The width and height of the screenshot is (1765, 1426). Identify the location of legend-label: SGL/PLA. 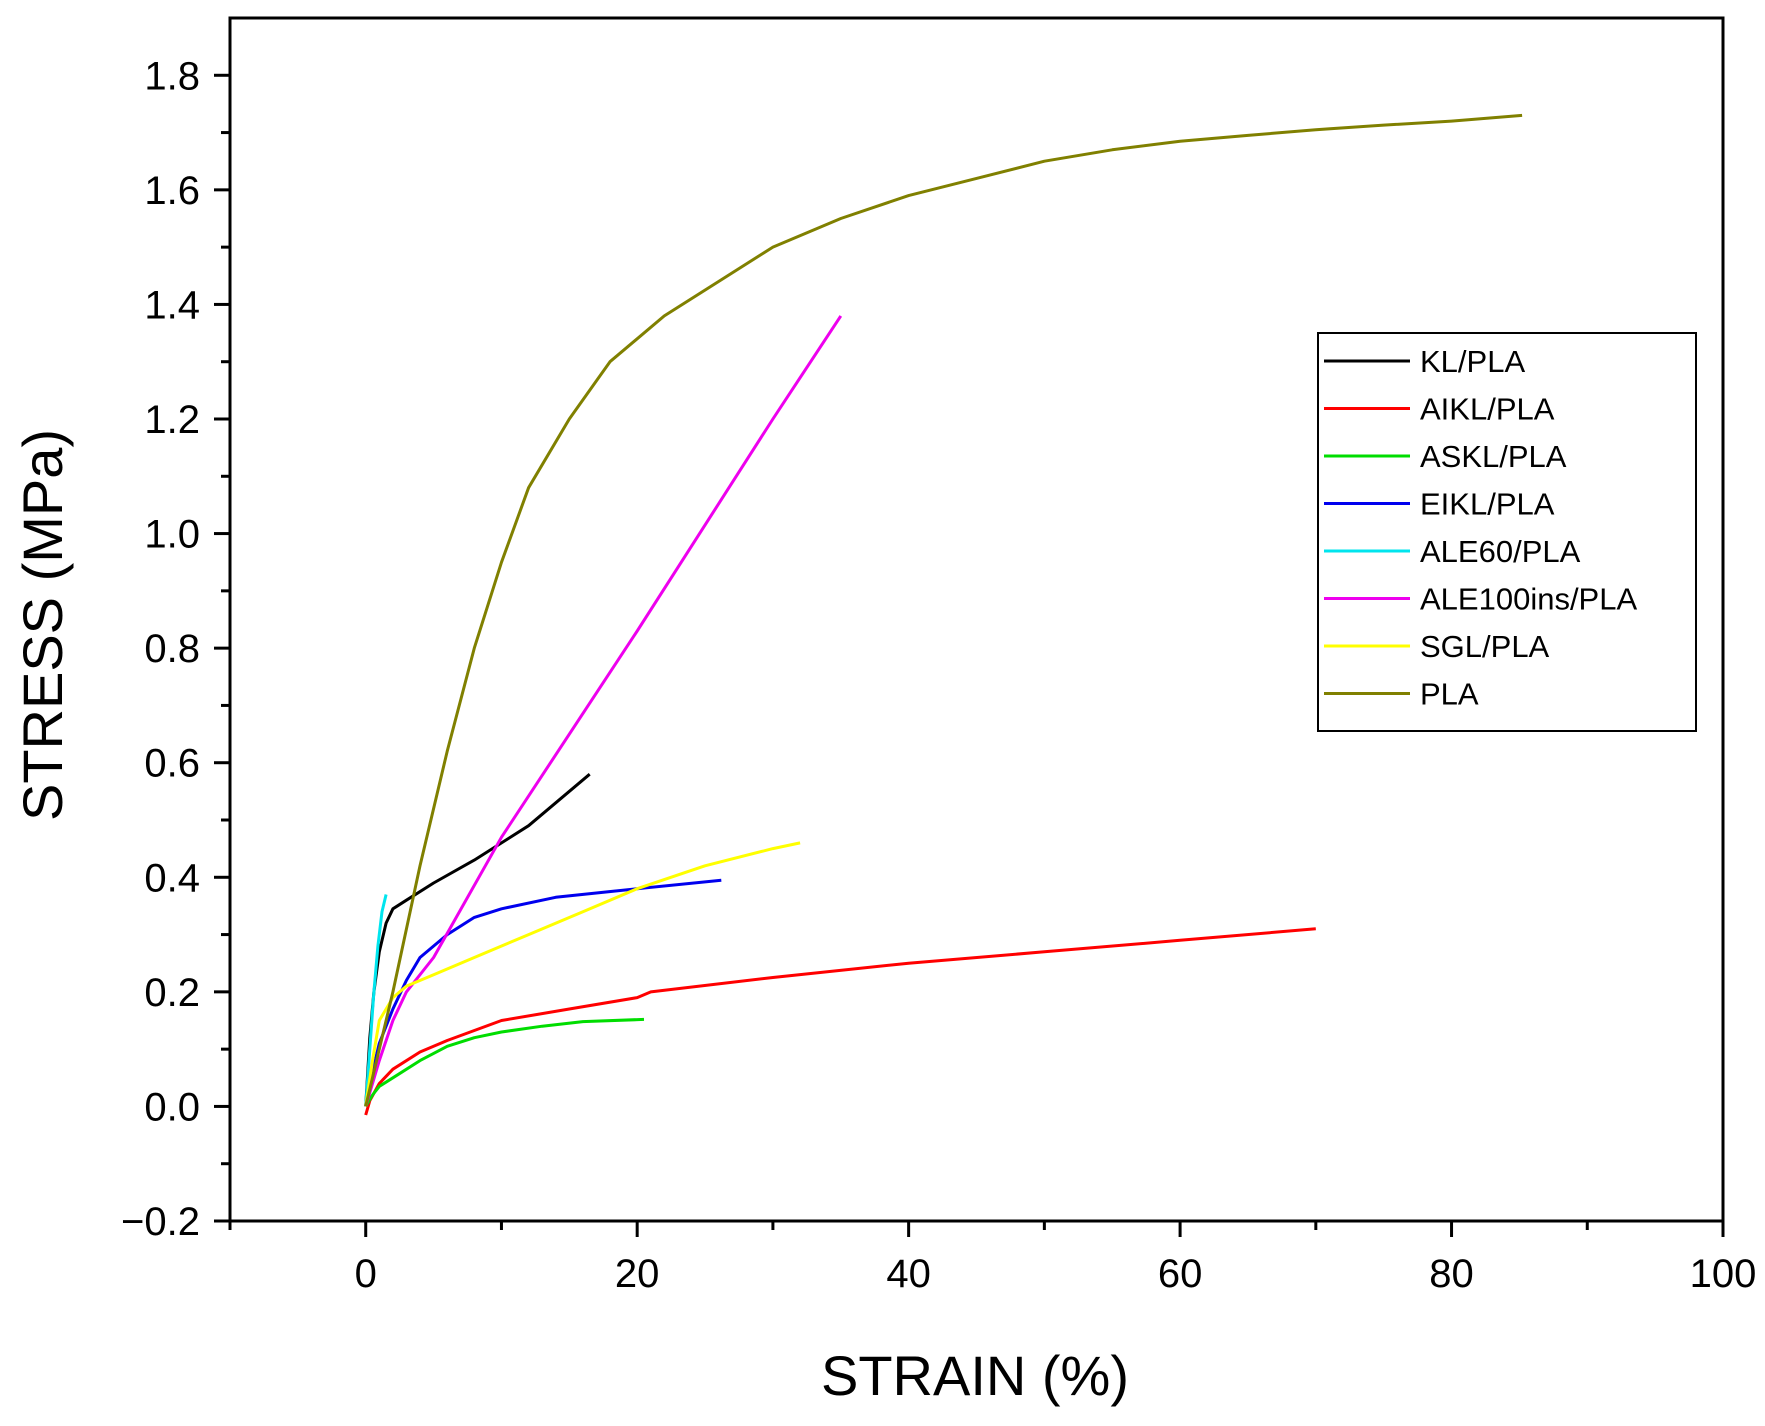
(1485, 646).